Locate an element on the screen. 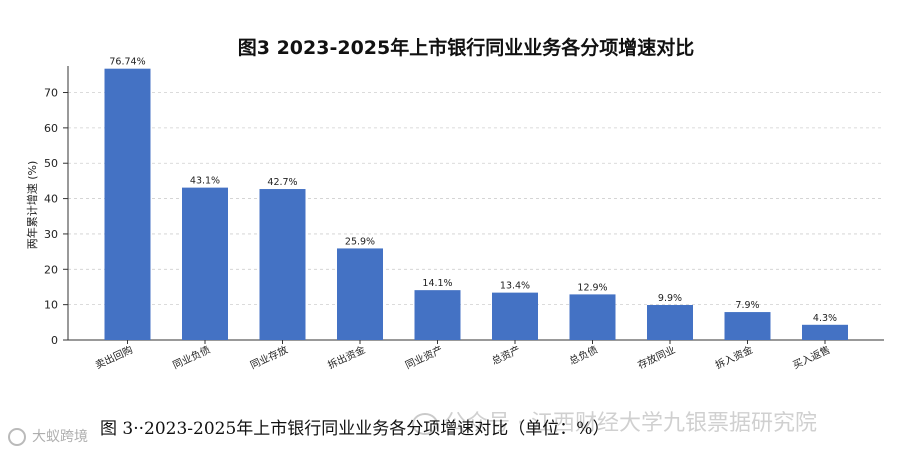  brand-text: 大蚁跨境 is located at coordinates (60, 437).